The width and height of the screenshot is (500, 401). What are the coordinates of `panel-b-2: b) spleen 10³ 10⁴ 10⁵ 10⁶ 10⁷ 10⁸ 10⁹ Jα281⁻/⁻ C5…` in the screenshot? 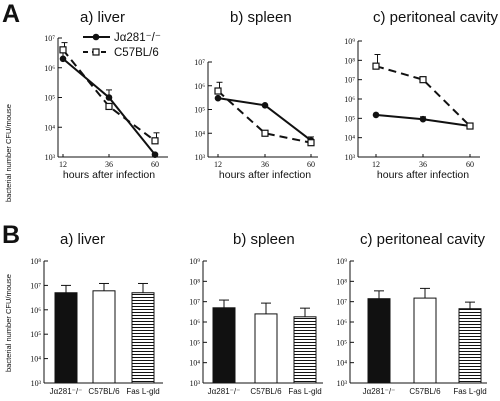 It's located at (256, 313).